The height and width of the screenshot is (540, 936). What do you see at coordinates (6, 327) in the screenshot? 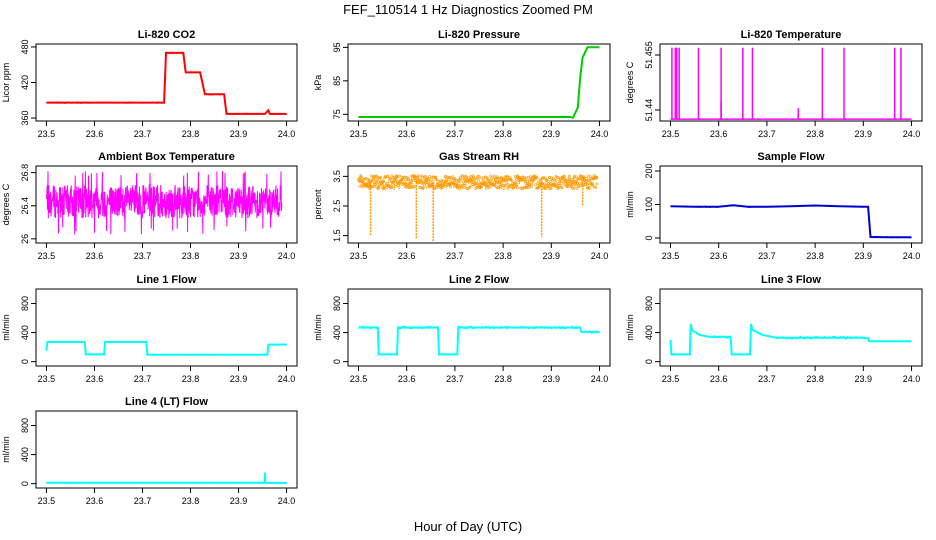
I see `panel-ylabel: ml/min` at bounding box center [6, 327].